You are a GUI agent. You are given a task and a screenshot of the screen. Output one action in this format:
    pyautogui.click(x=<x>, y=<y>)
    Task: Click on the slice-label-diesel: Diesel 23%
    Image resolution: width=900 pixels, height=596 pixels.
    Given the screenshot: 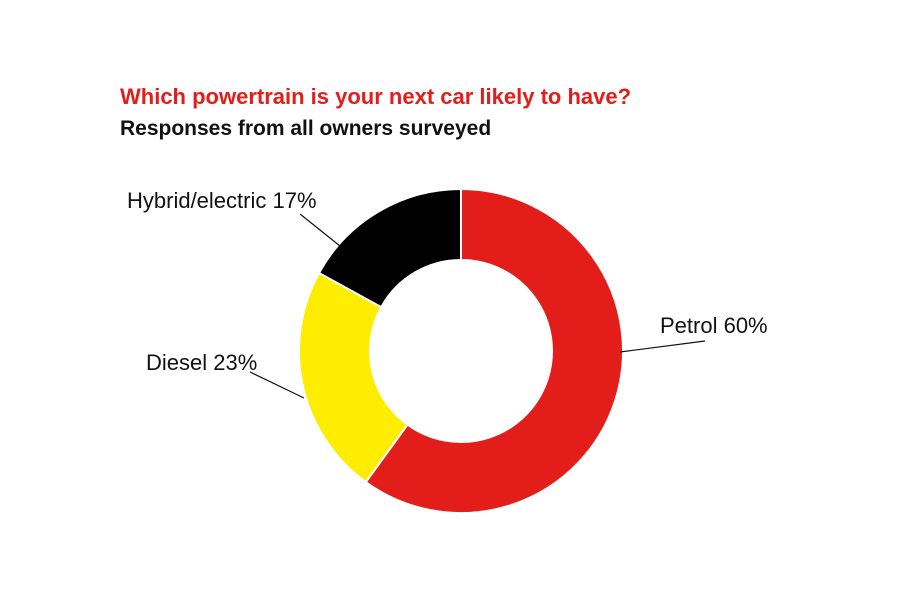 What is the action you would take?
    pyautogui.click(x=201, y=362)
    